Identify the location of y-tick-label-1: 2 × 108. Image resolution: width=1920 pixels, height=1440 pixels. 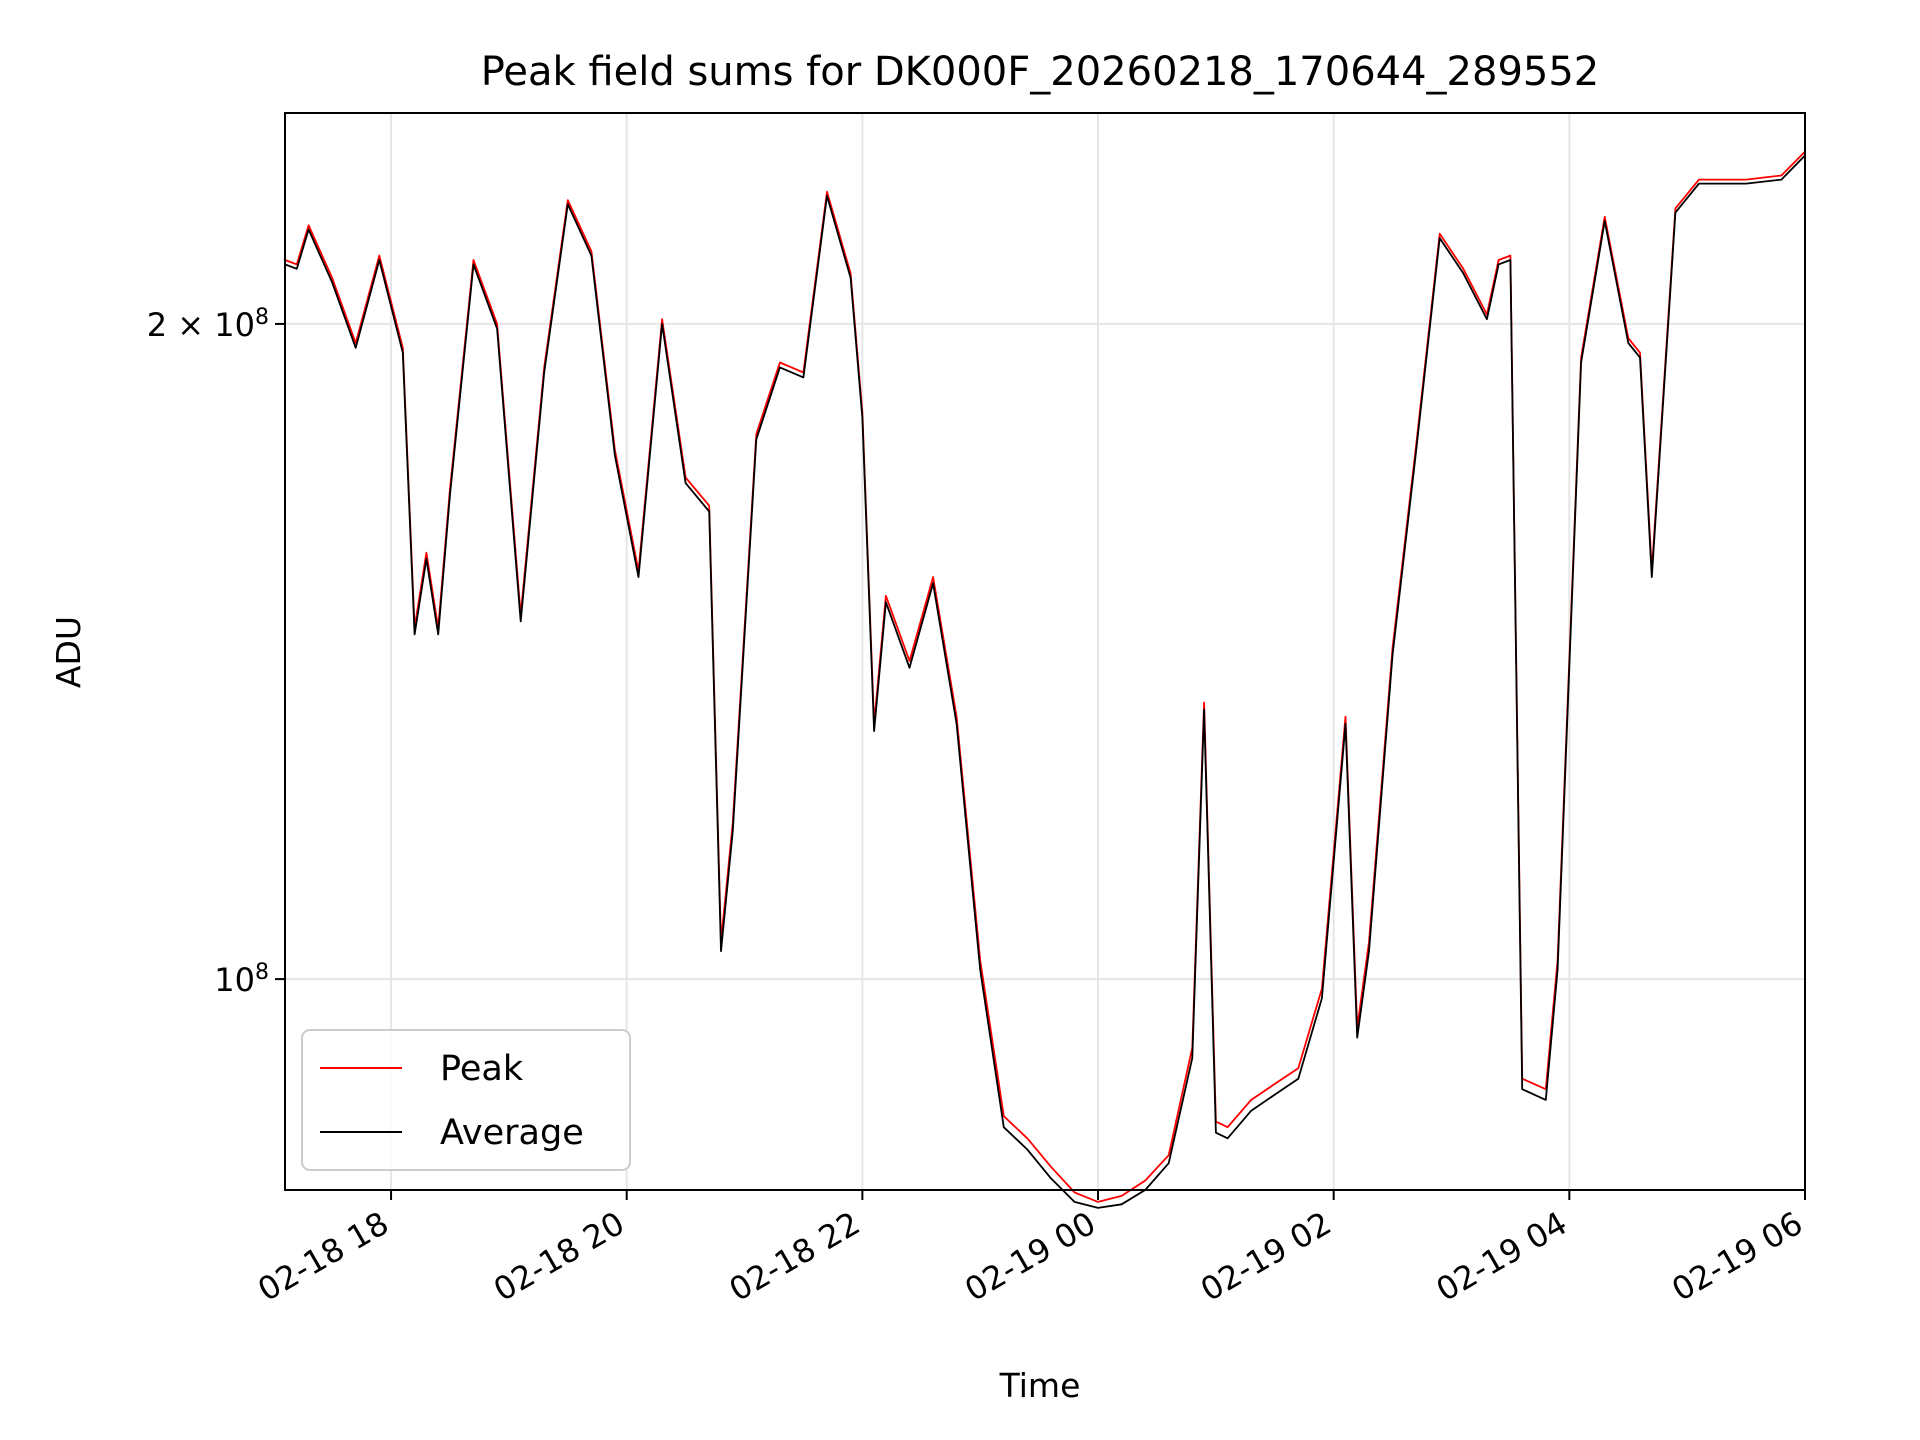
(208, 324).